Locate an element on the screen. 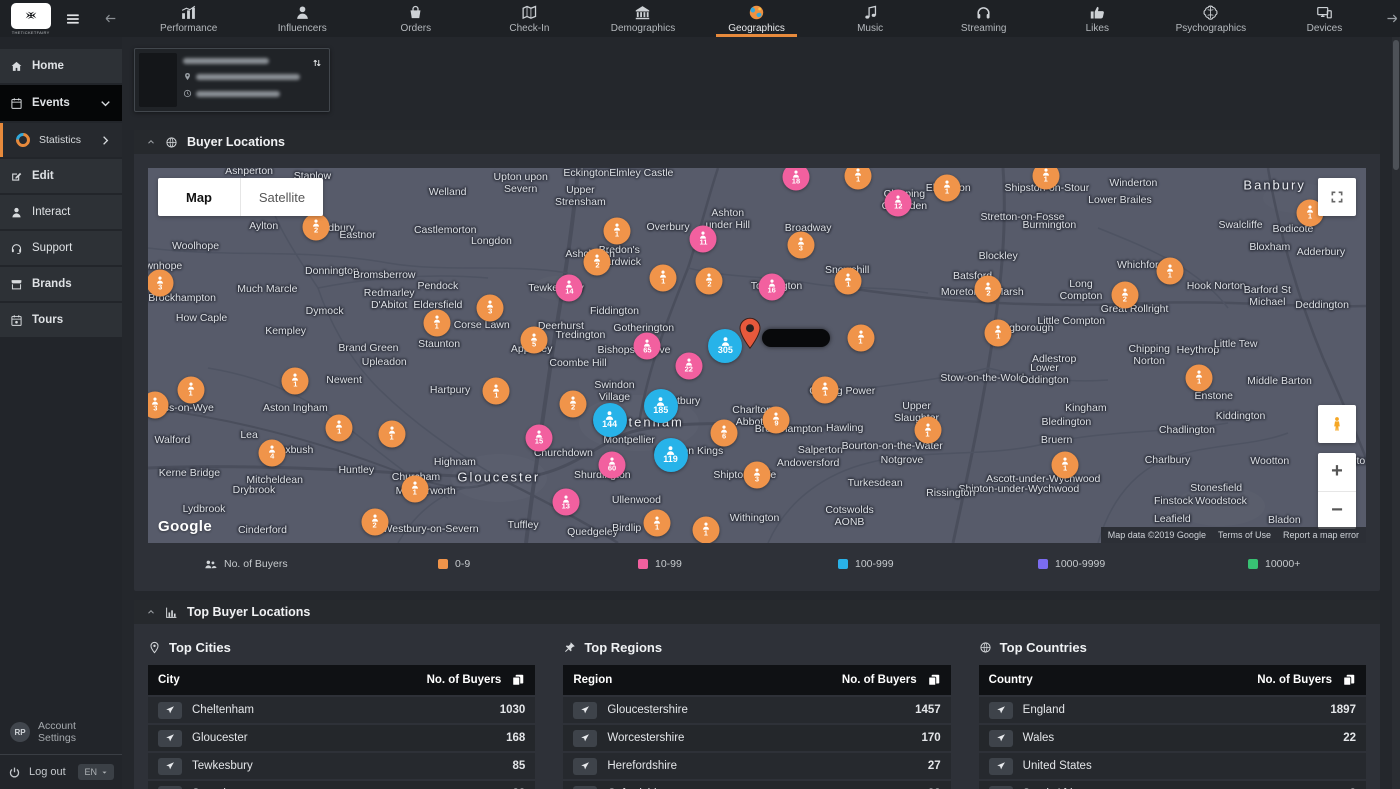  back-arrow-icon is located at coordinates (110, 18).